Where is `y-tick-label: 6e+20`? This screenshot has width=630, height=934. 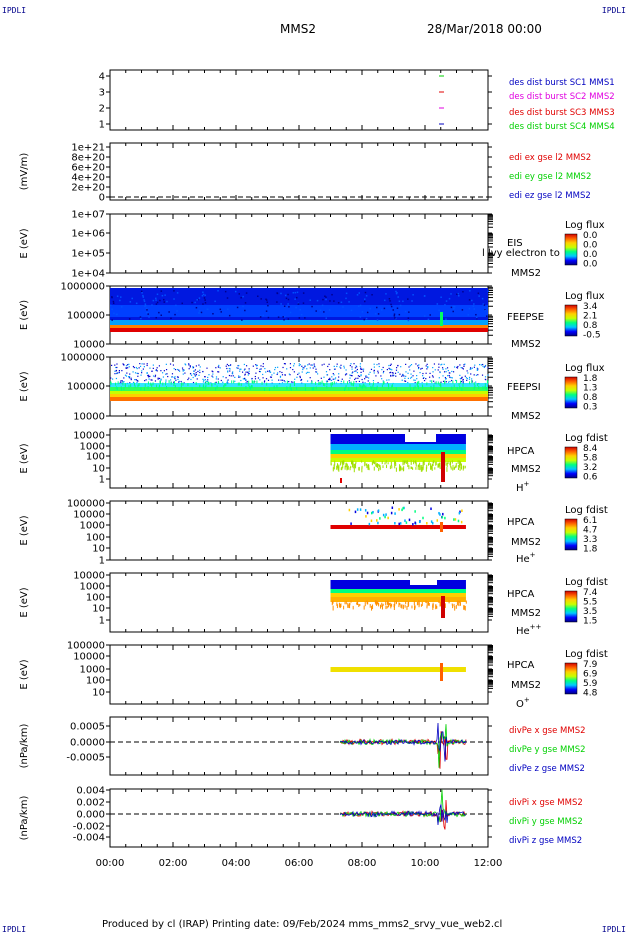 y-tick-label: 6e+20 is located at coordinates (88, 168).